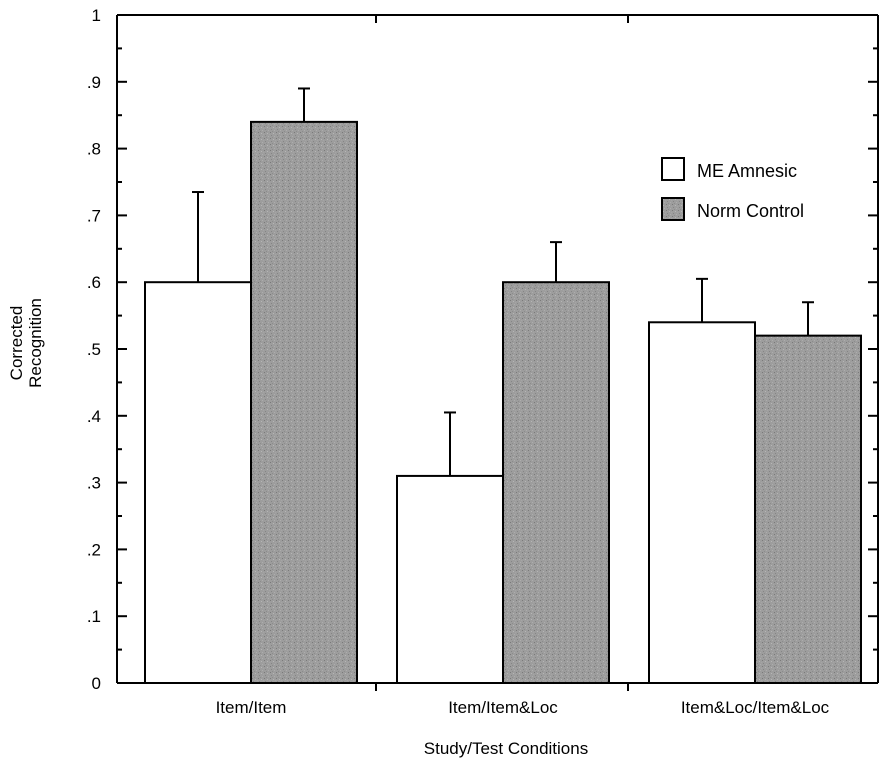 The image size is (891, 765). What do you see at coordinates (16, 343) in the screenshot?
I see `y-axis-title-line-1: Corrected` at bounding box center [16, 343].